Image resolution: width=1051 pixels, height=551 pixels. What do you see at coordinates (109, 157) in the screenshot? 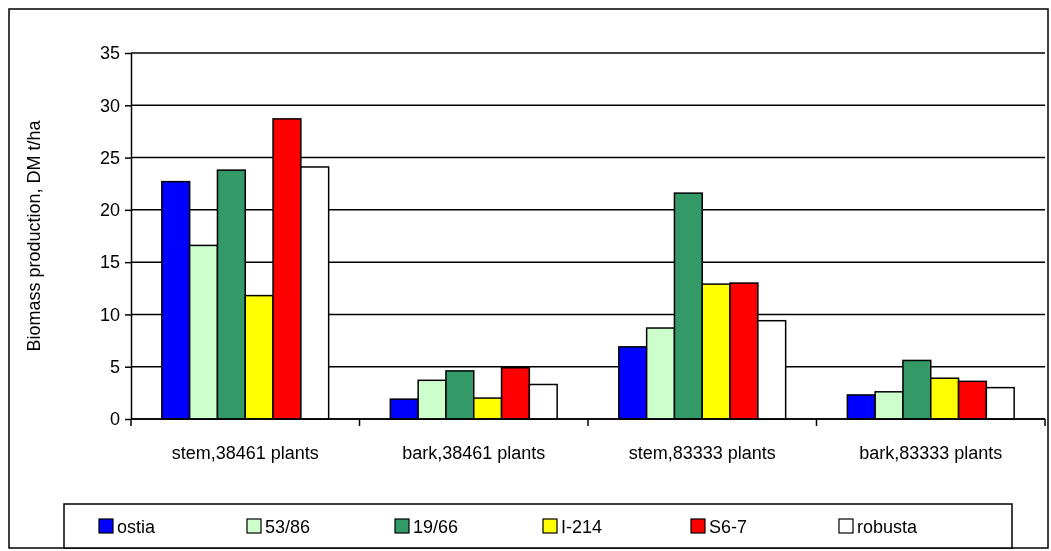
I see `y-tick-label: 25` at bounding box center [109, 157].